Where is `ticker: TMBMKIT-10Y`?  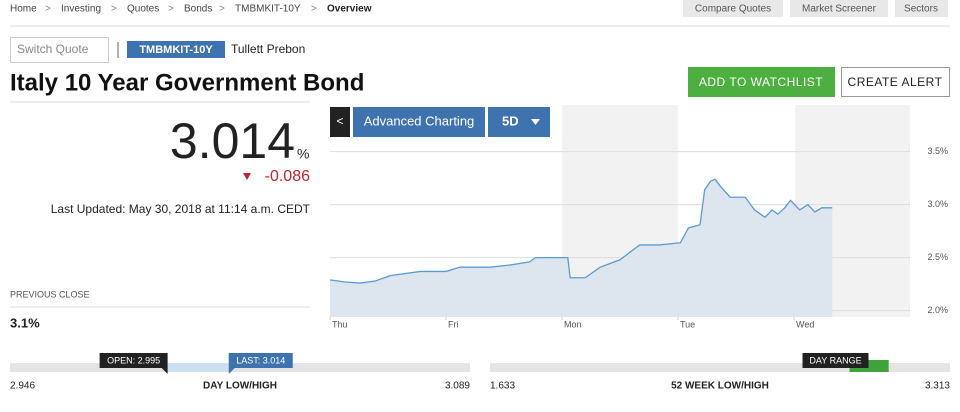 ticker: TMBMKIT-10Y is located at coordinates (176, 50).